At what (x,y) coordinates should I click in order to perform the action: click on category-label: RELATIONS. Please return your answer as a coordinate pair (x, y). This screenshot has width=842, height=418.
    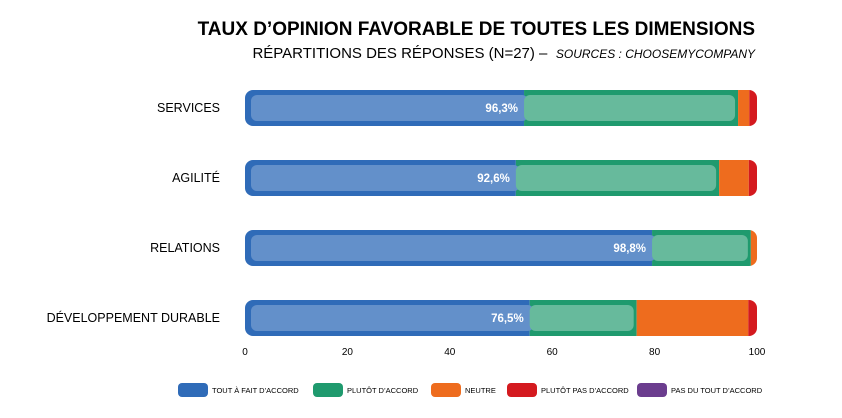
    Looking at the image, I should click on (185, 248).